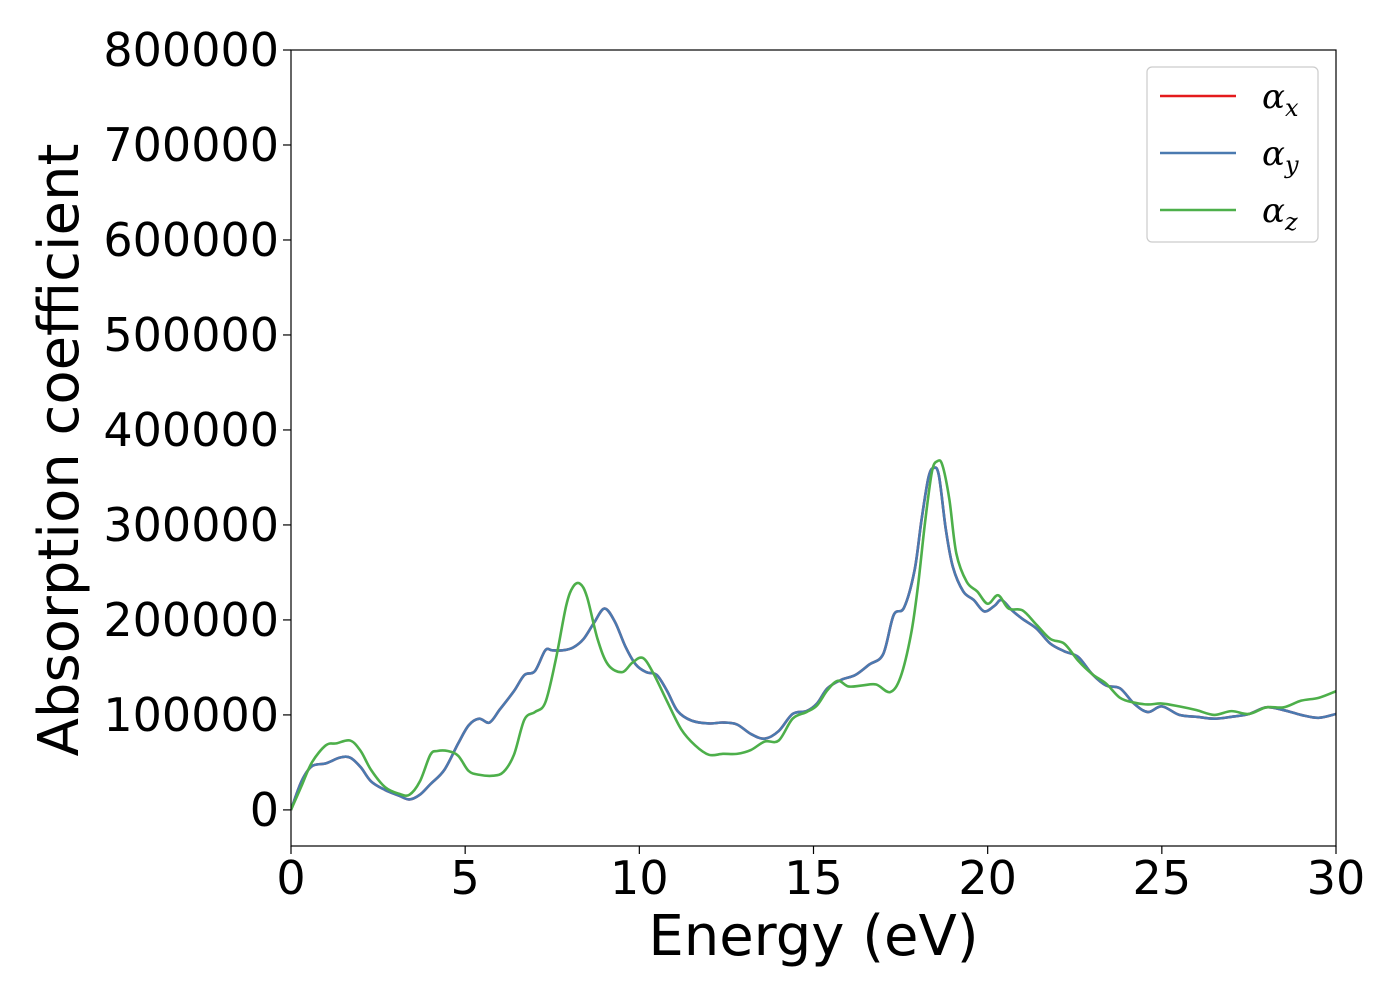 This screenshot has height=1000, width=1400. Describe the element at coordinates (290, 878) in the screenshot. I see `x-tick-label: 0` at that location.